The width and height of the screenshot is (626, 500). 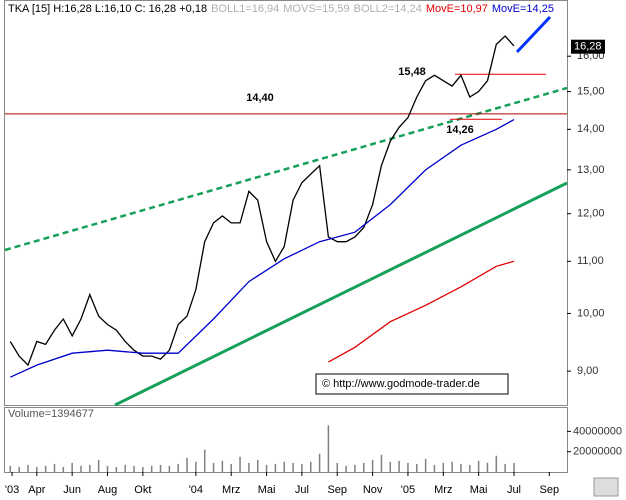 What do you see at coordinates (401, 384) in the screenshot?
I see `copyright: © http://www.godmode-trader.de` at bounding box center [401, 384].